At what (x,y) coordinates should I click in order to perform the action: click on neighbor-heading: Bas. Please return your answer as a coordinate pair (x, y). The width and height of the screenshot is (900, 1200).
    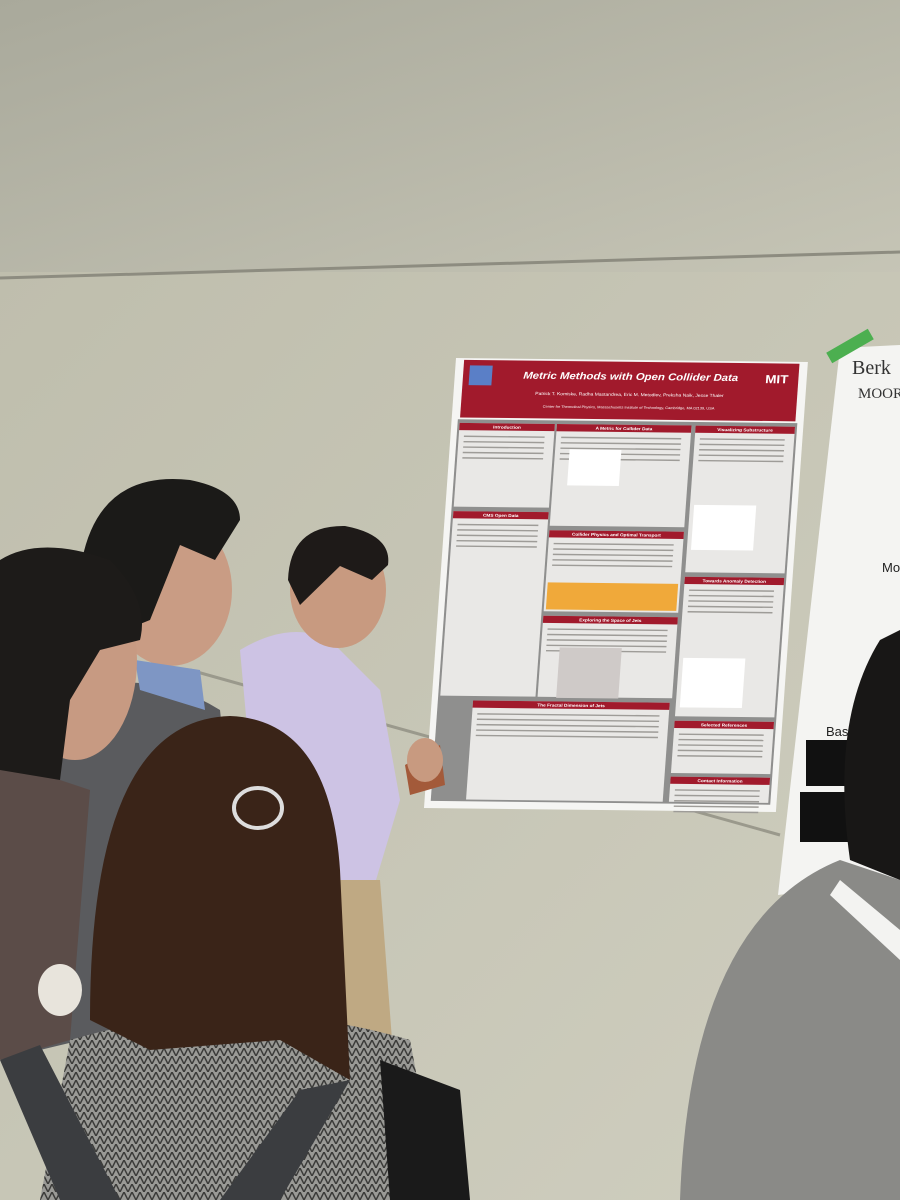
    Looking at the image, I should click on (837, 731).